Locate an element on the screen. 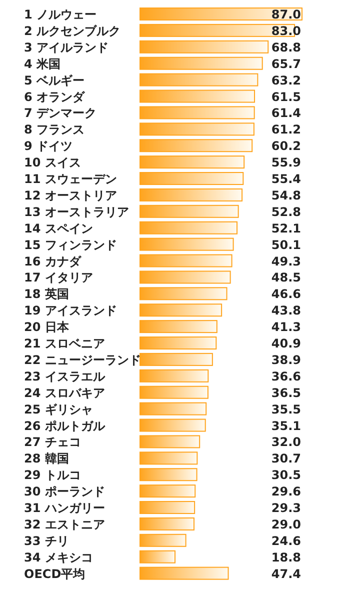 This screenshot has height=600, width=348. y-tick-label: 28 韓国 is located at coordinates (46, 459).